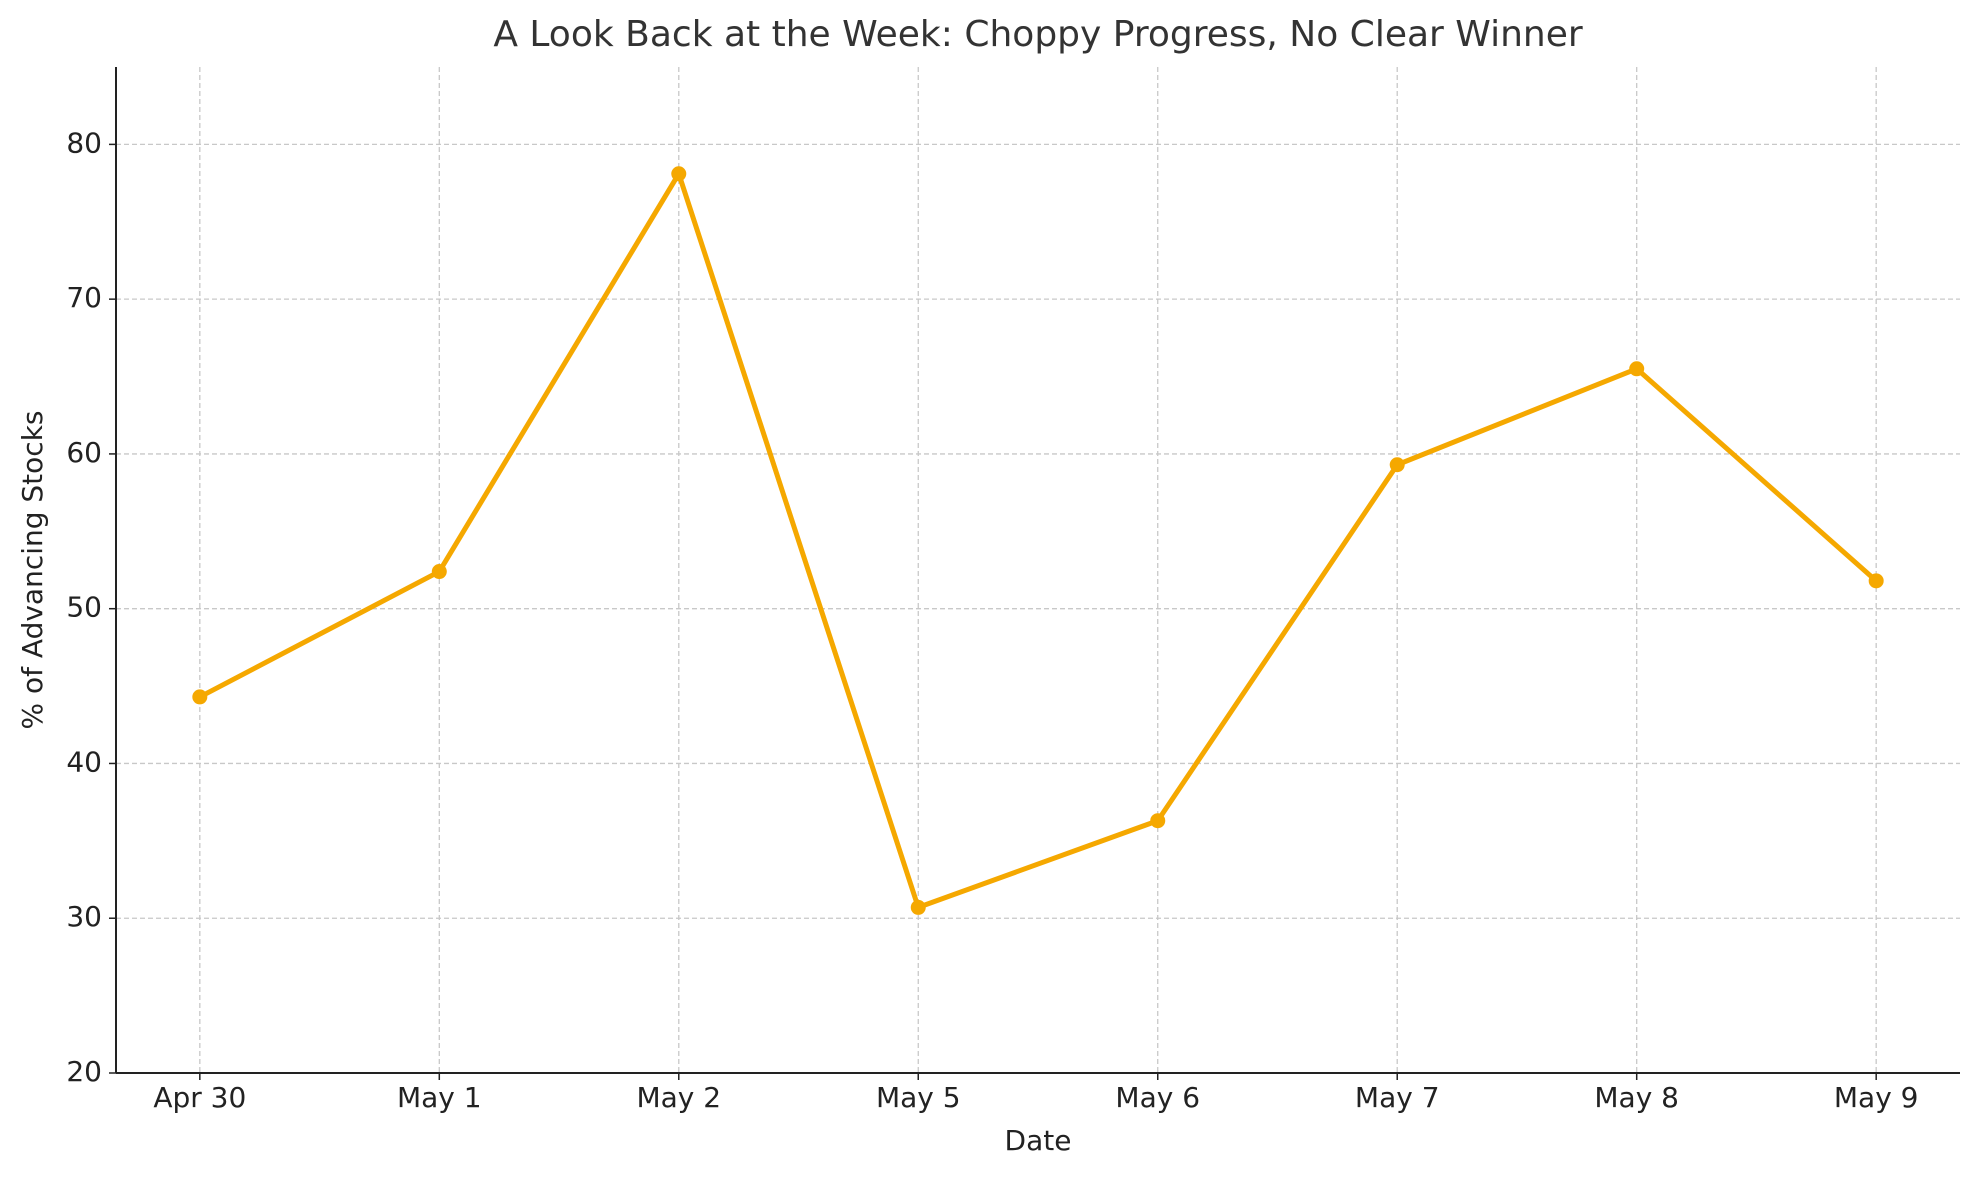  I want to click on y-tick-label: 50, so click(84, 607).